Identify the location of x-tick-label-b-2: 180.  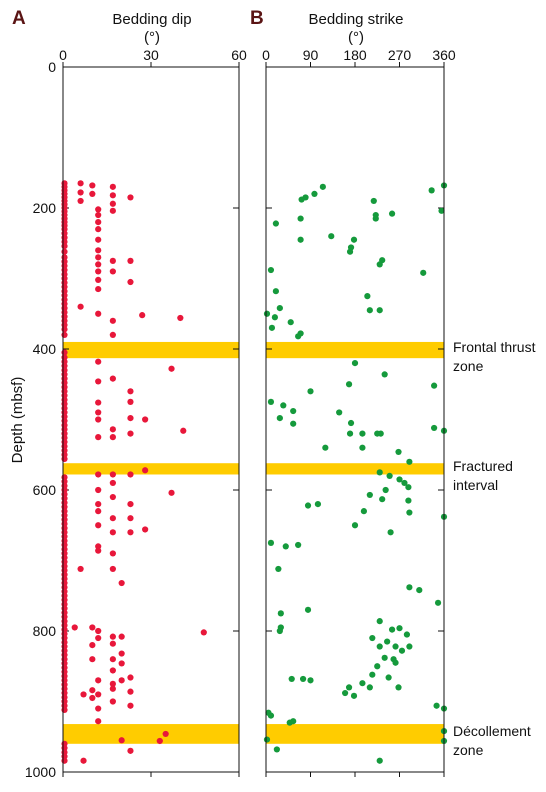
(355, 55).